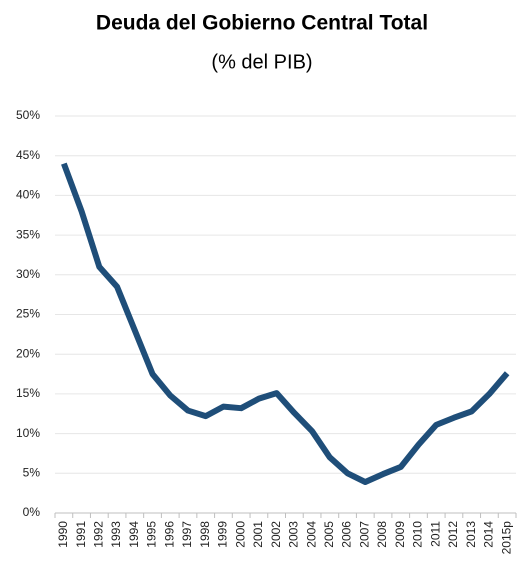 This screenshot has height=561, width=518. I want to click on chart-title: Deuda del Gobierno Central Total, so click(262, 23).